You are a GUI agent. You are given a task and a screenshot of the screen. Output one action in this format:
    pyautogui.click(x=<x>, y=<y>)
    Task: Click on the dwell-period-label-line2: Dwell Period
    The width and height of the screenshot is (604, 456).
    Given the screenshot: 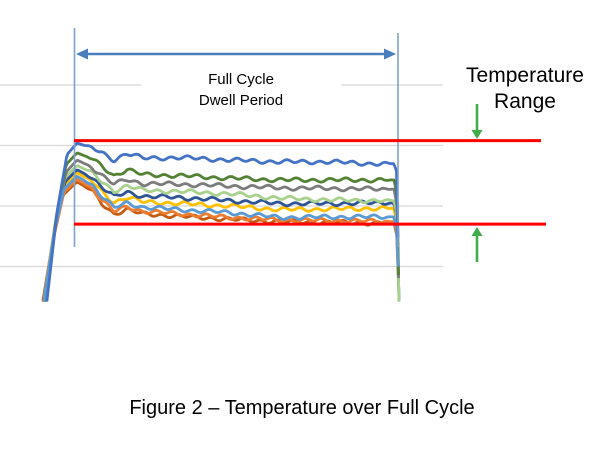 What is the action you would take?
    pyautogui.click(x=241, y=100)
    